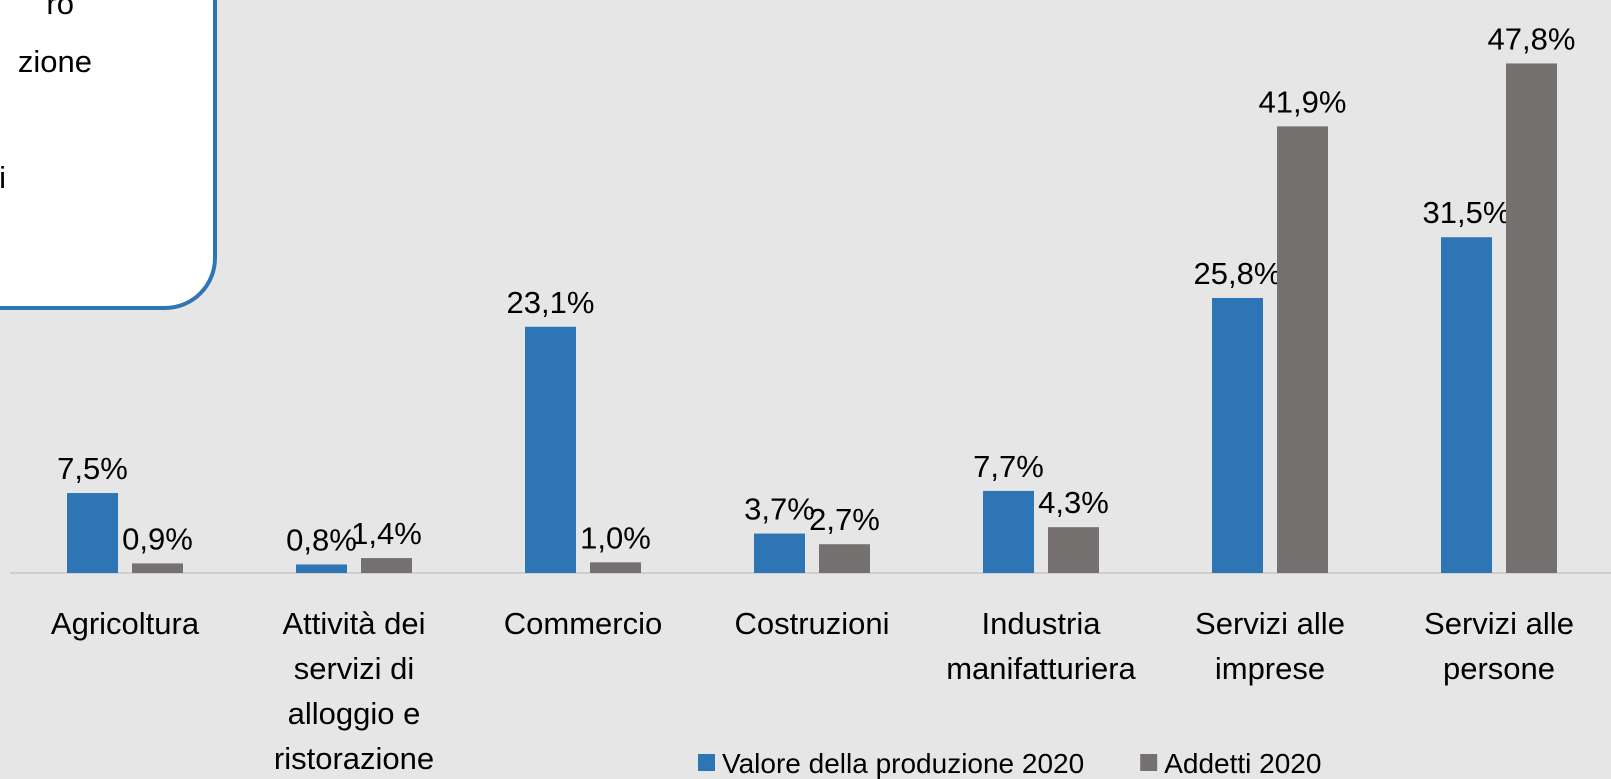  What do you see at coordinates (1303, 101) in the screenshot?
I see `data-label: 41,9%` at bounding box center [1303, 101].